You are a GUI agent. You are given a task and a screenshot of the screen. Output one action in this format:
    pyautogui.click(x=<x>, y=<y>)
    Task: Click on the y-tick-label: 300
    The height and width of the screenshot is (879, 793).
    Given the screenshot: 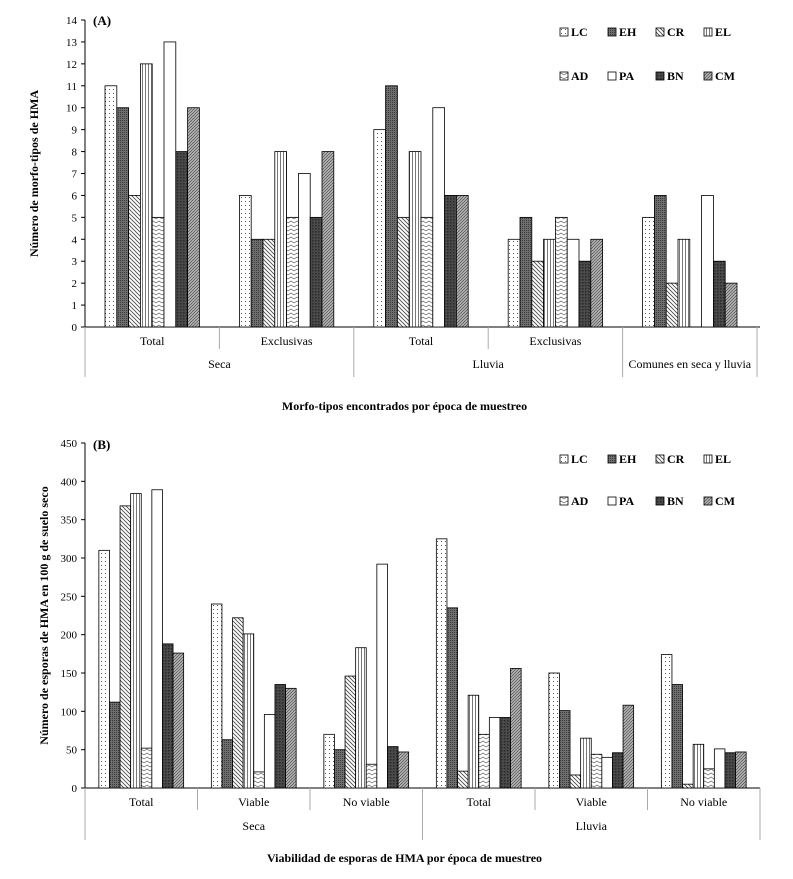 What is the action you would take?
    pyautogui.click(x=69, y=559)
    